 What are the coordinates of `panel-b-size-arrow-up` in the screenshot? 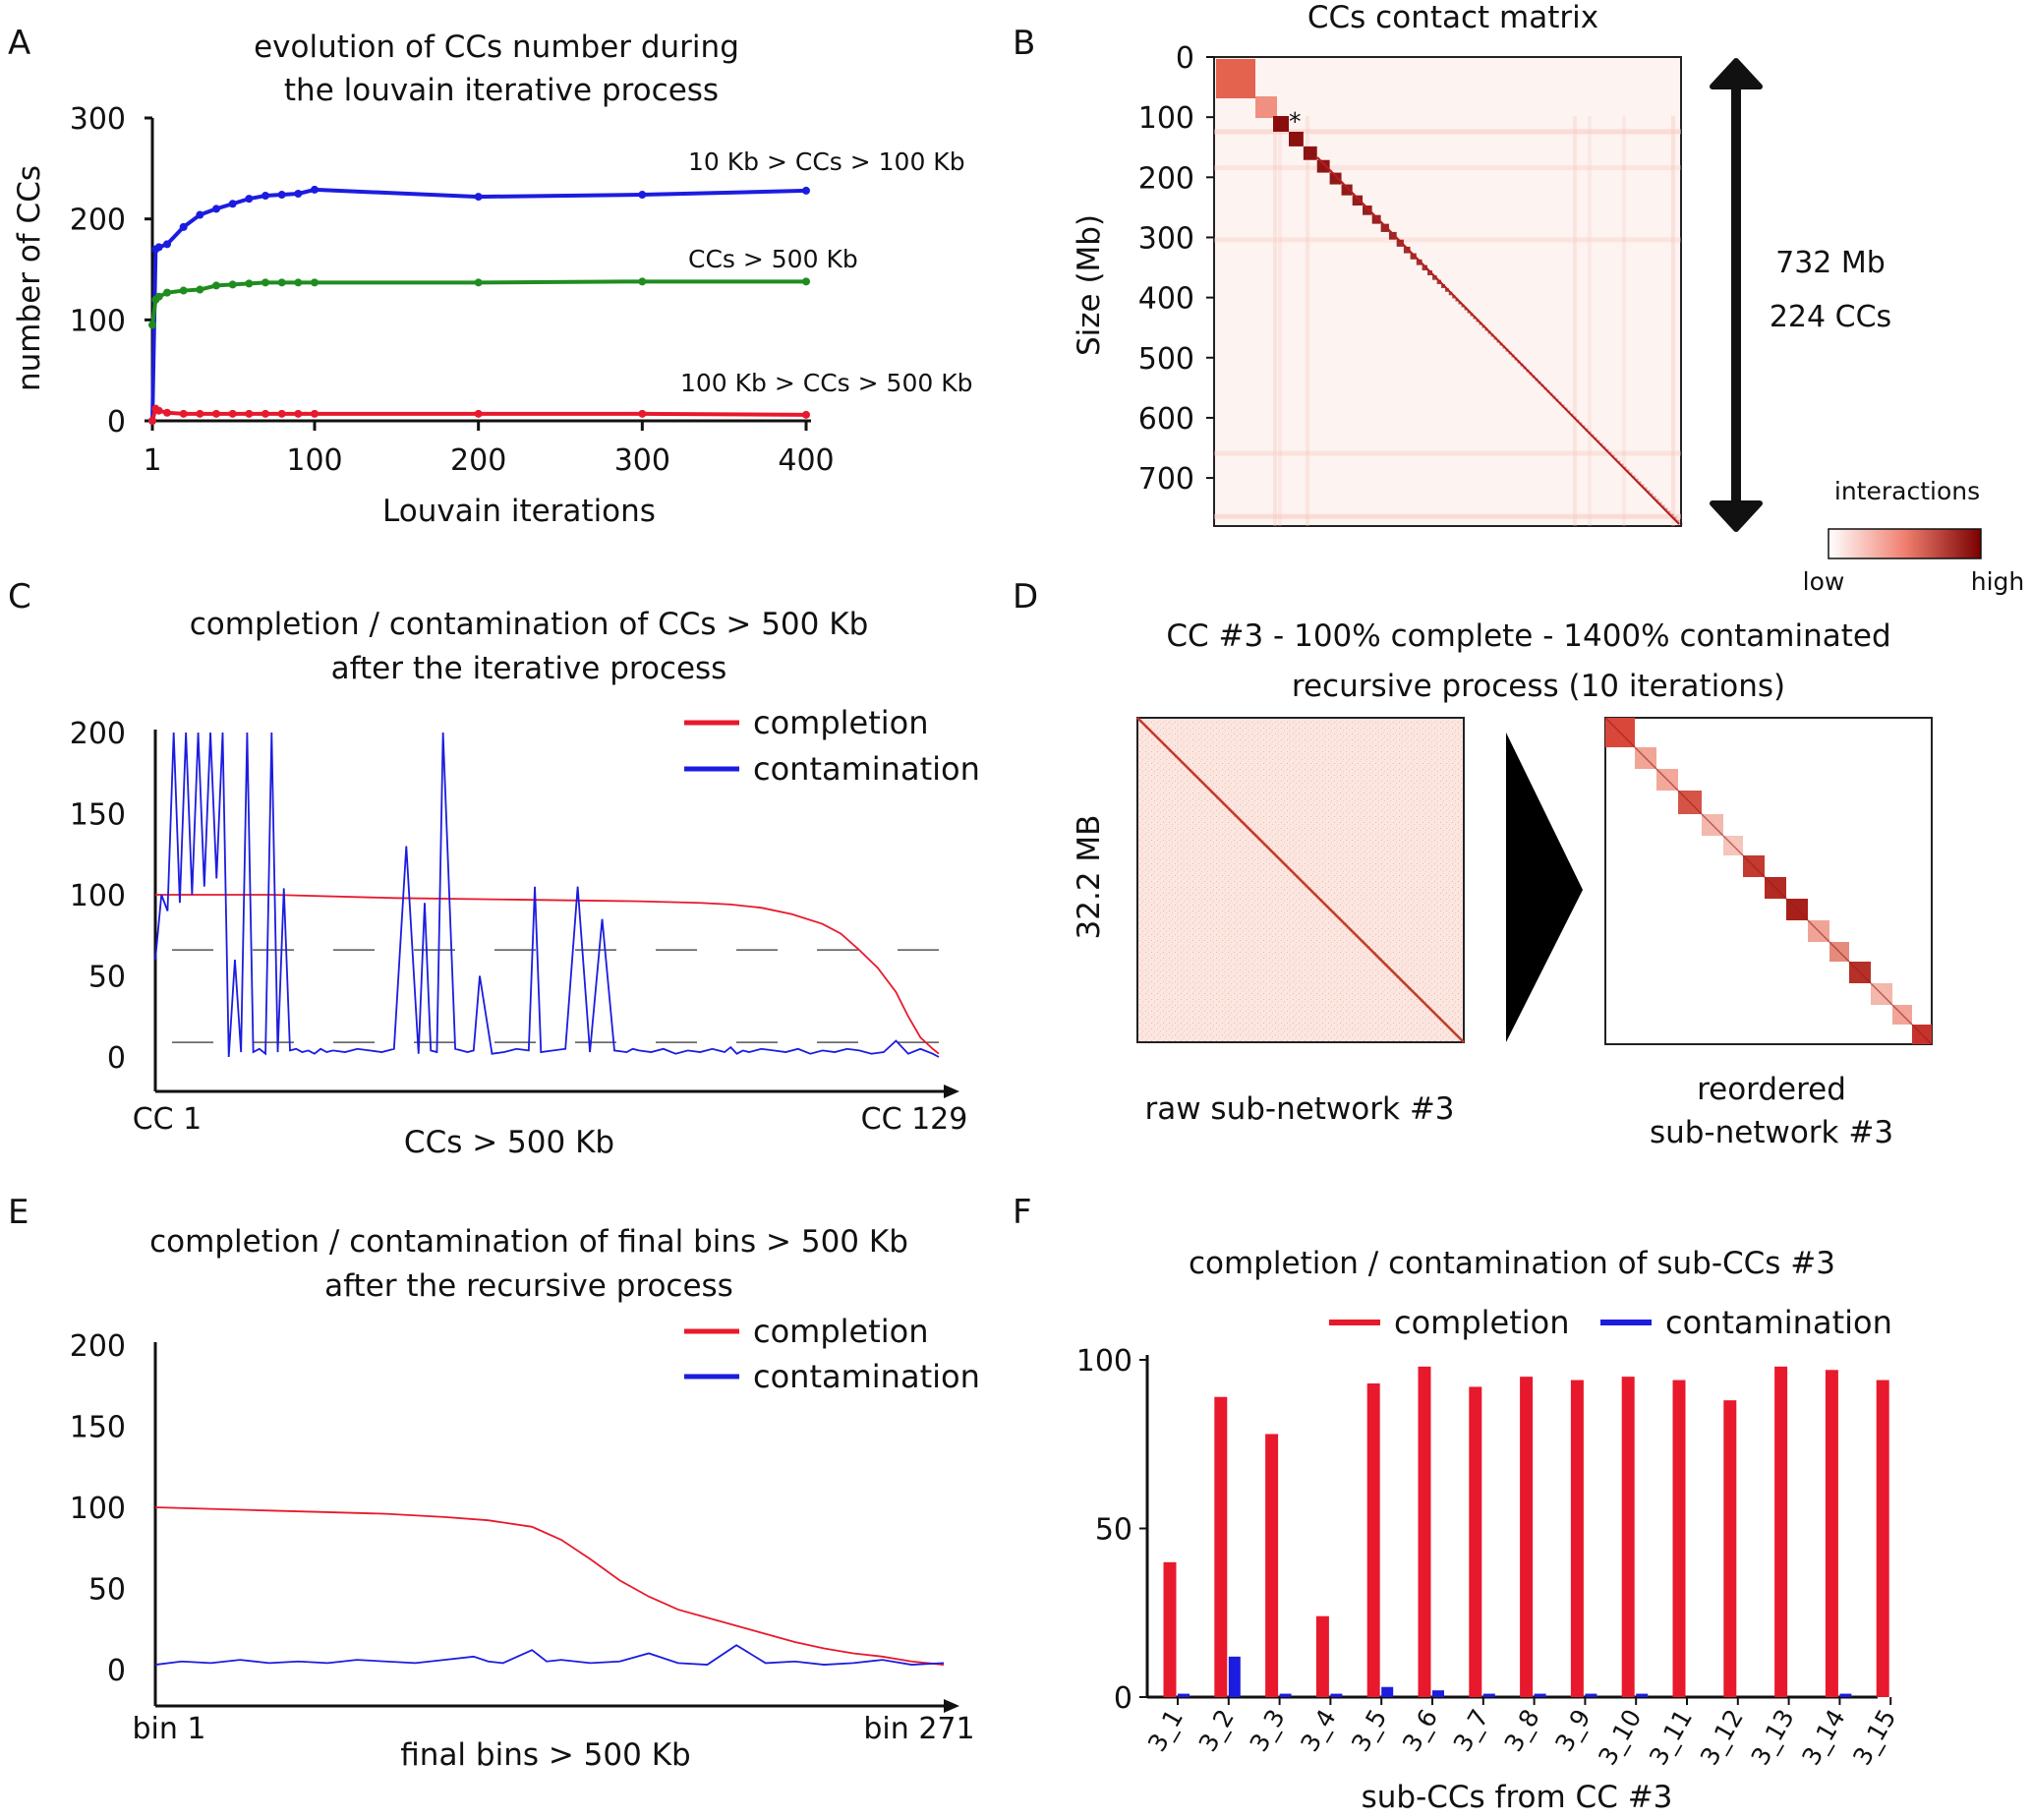 It's located at (1736, 73).